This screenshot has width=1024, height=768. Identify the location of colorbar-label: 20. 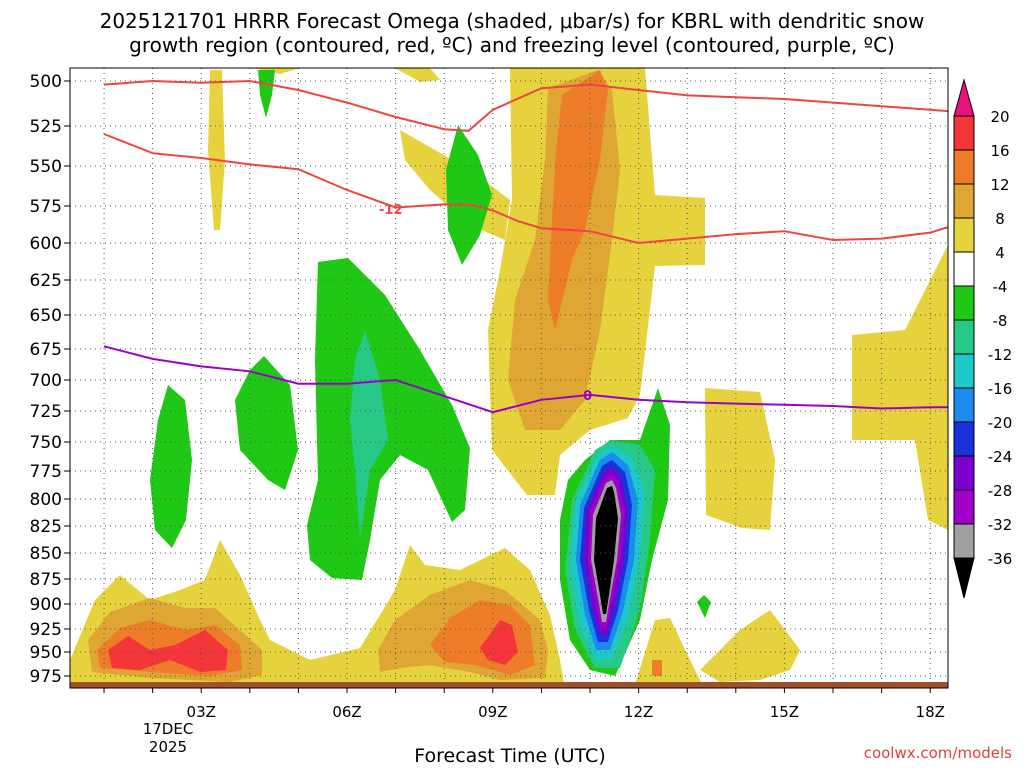
(999, 117).